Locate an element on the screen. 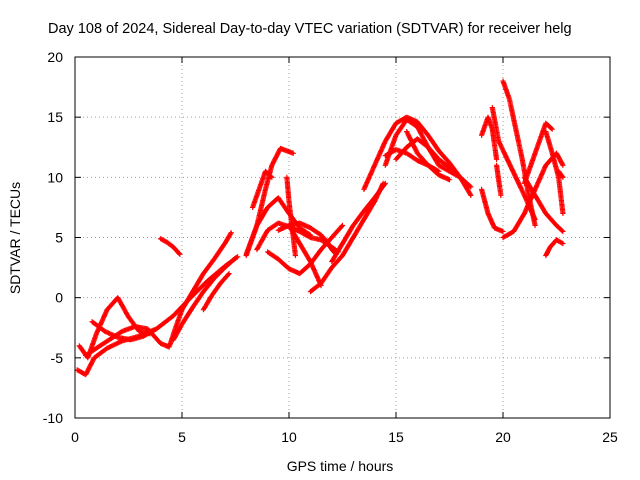 The width and height of the screenshot is (640, 480). y-tick-label: -5 is located at coordinates (57, 358).